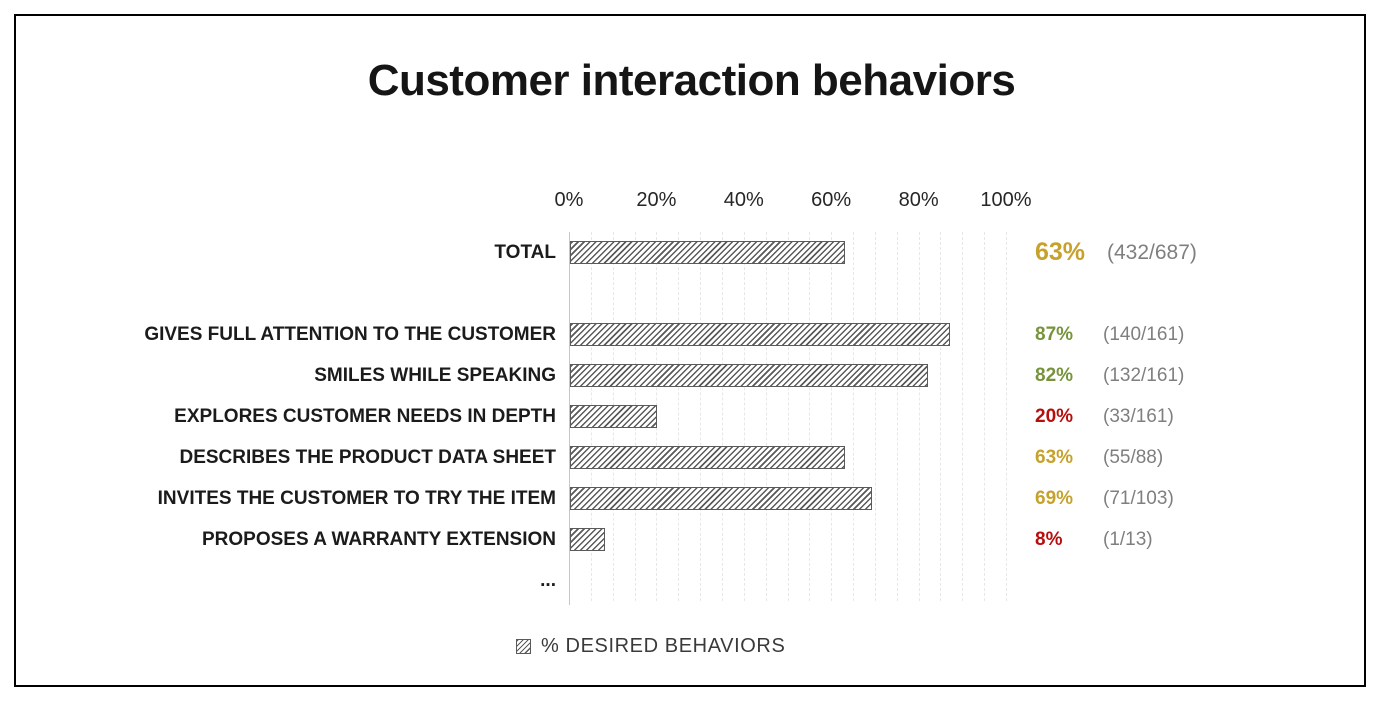  What do you see at coordinates (656, 200) in the screenshot?
I see `x-axis-tick-label: 20%` at bounding box center [656, 200].